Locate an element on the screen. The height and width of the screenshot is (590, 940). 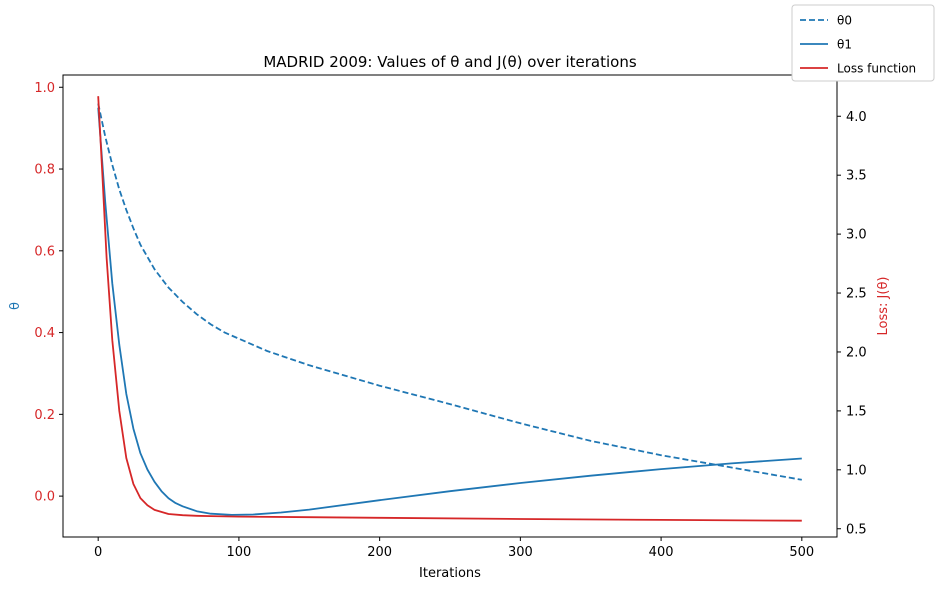
y-left-tick-label: 0.0 is located at coordinates (44, 497).